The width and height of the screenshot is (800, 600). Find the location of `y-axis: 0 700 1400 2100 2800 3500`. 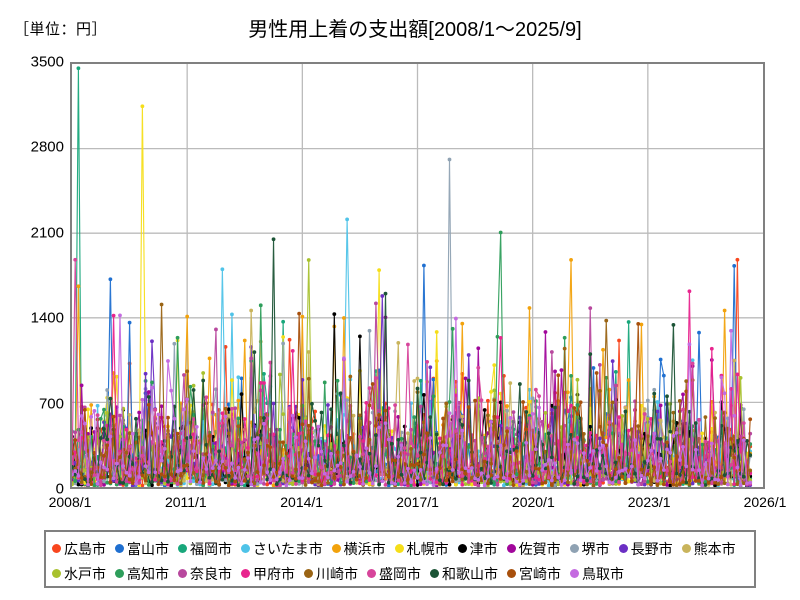

y-axis: 0 700 1400 2100 2800 3500 is located at coordinates (32, 300).